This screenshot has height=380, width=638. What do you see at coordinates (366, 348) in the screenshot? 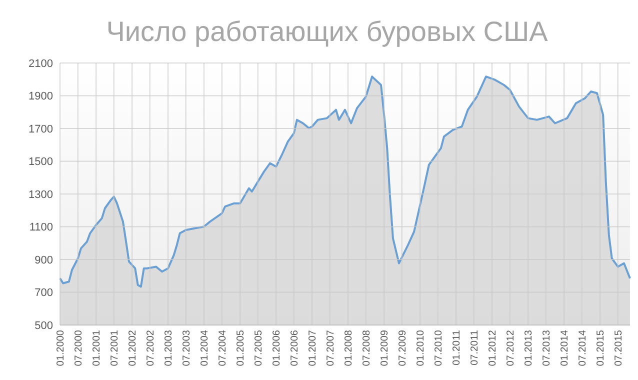
I see `x-tick-label: 07.2008` at bounding box center [366, 348].